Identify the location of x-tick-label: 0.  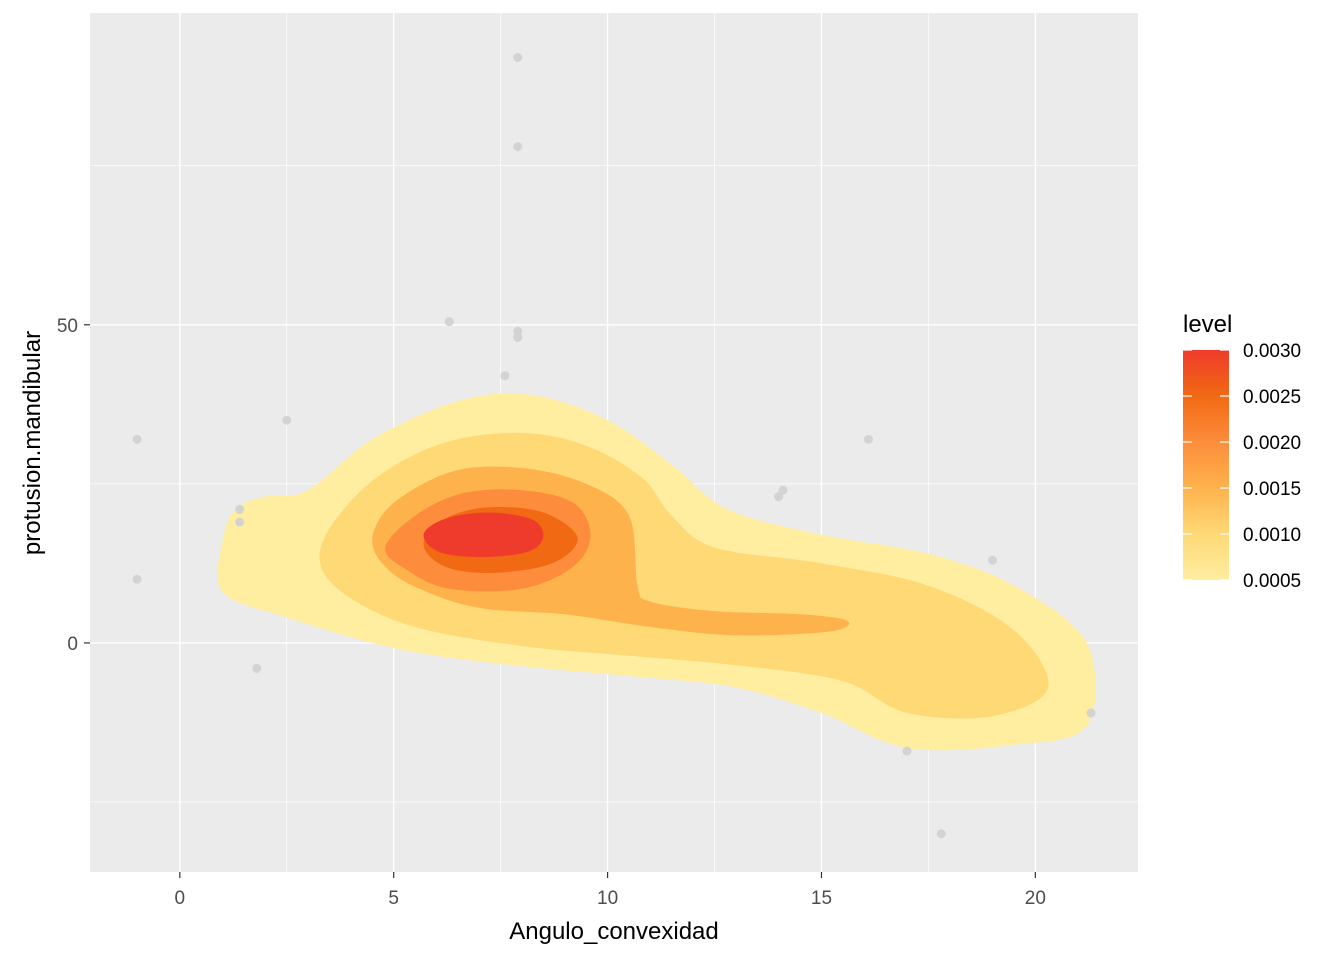
(180, 898).